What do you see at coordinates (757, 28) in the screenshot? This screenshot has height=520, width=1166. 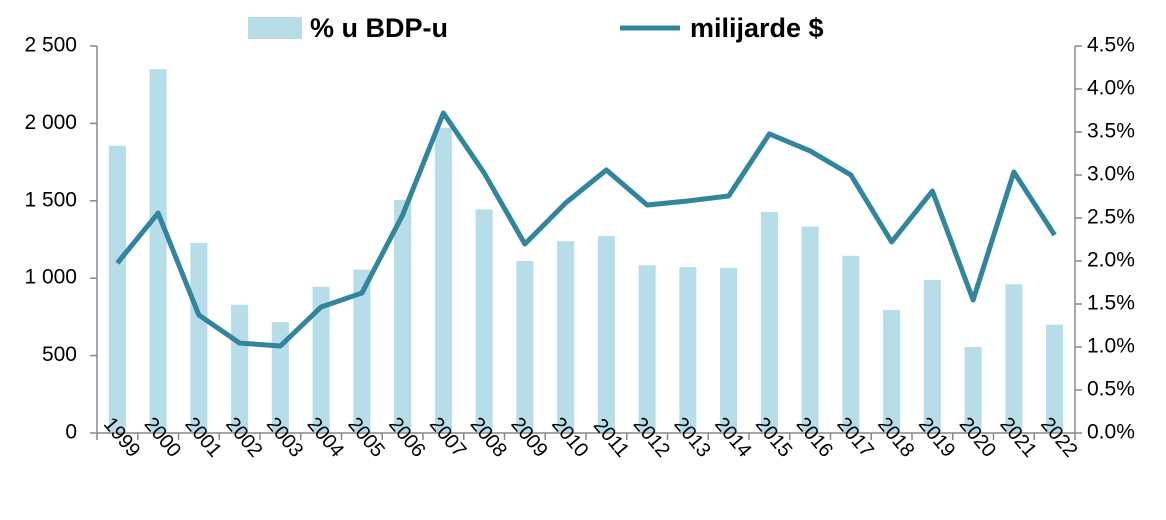 I see `legend-label: milijarde $` at bounding box center [757, 28].